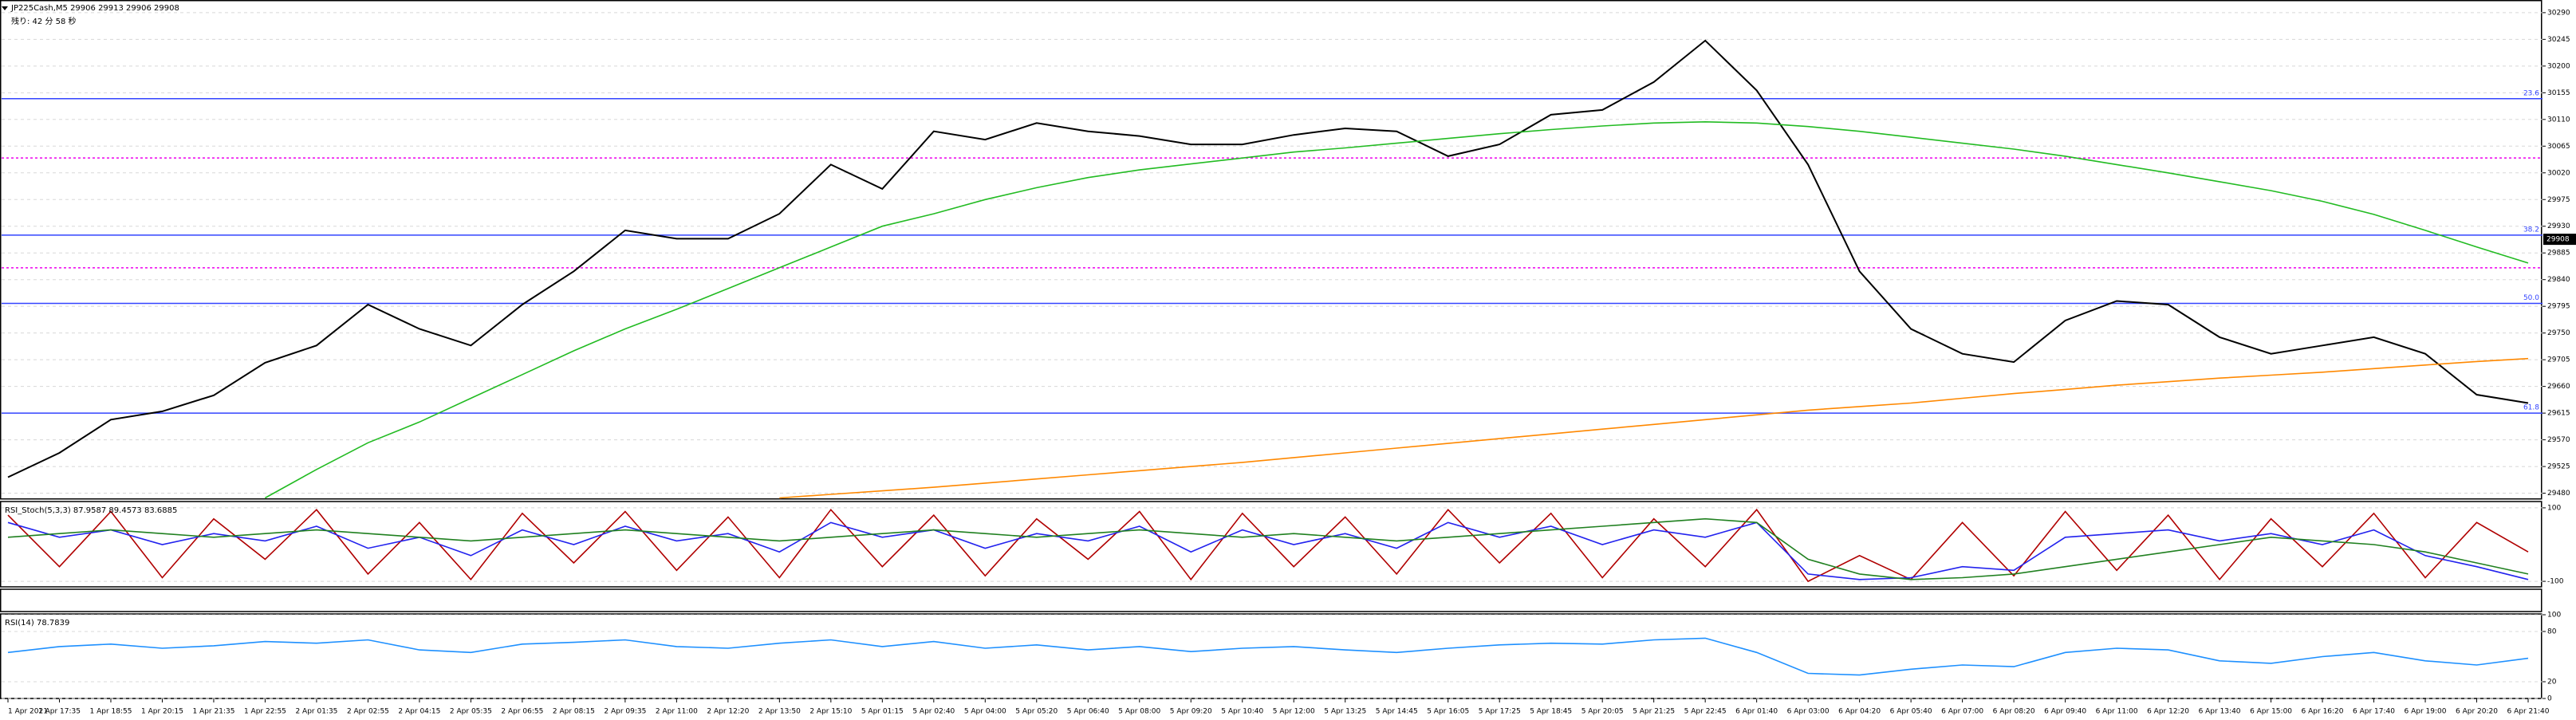 Image resolution: width=2576 pixels, height=720 pixels. What do you see at coordinates (2558, 254) in the screenshot?
I see `y-tick-label: 29885` at bounding box center [2558, 254].